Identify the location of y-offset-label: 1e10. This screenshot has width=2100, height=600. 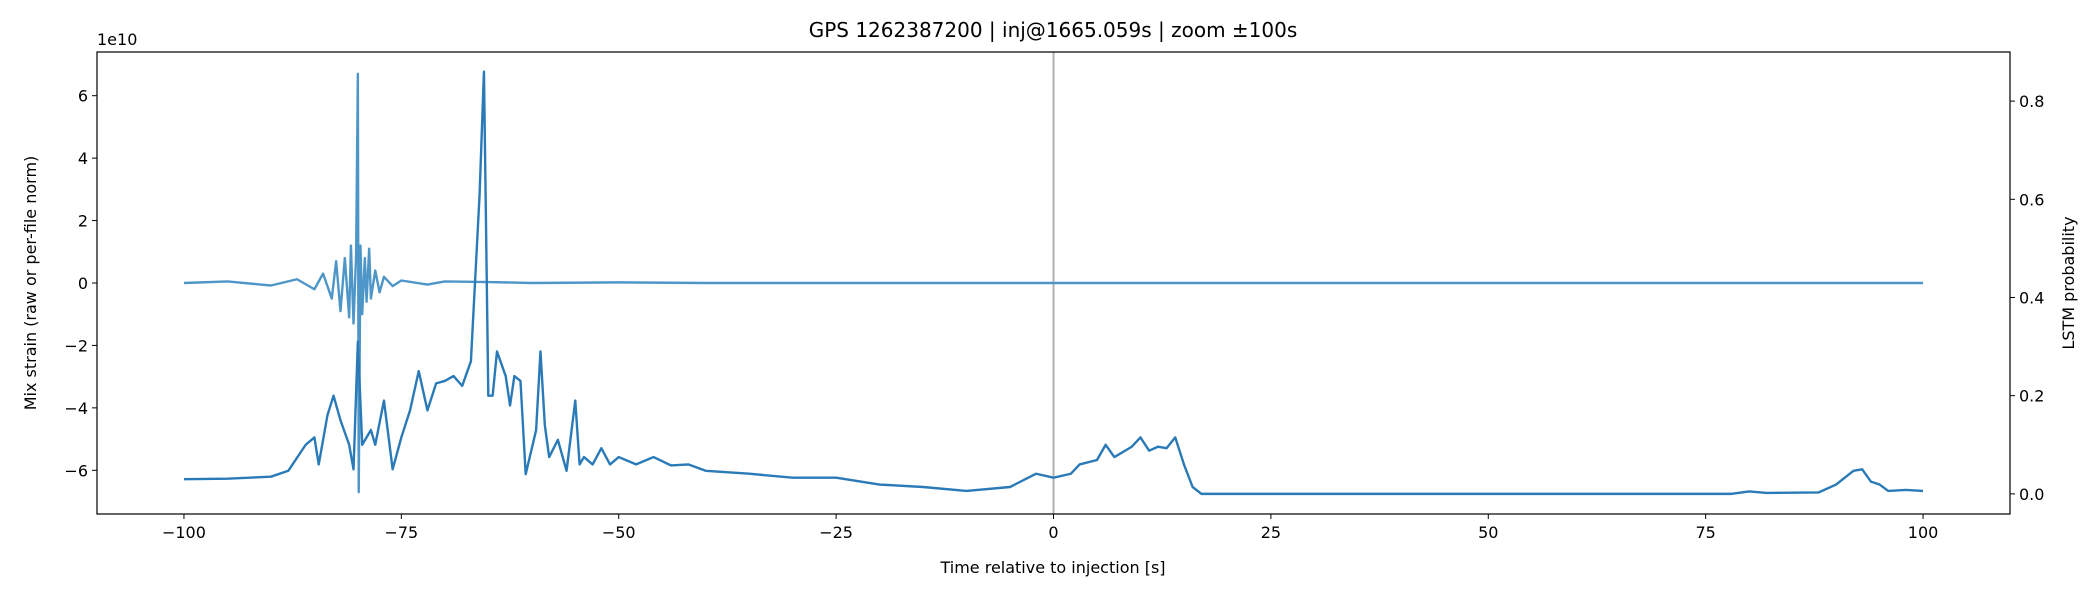
(117, 39).